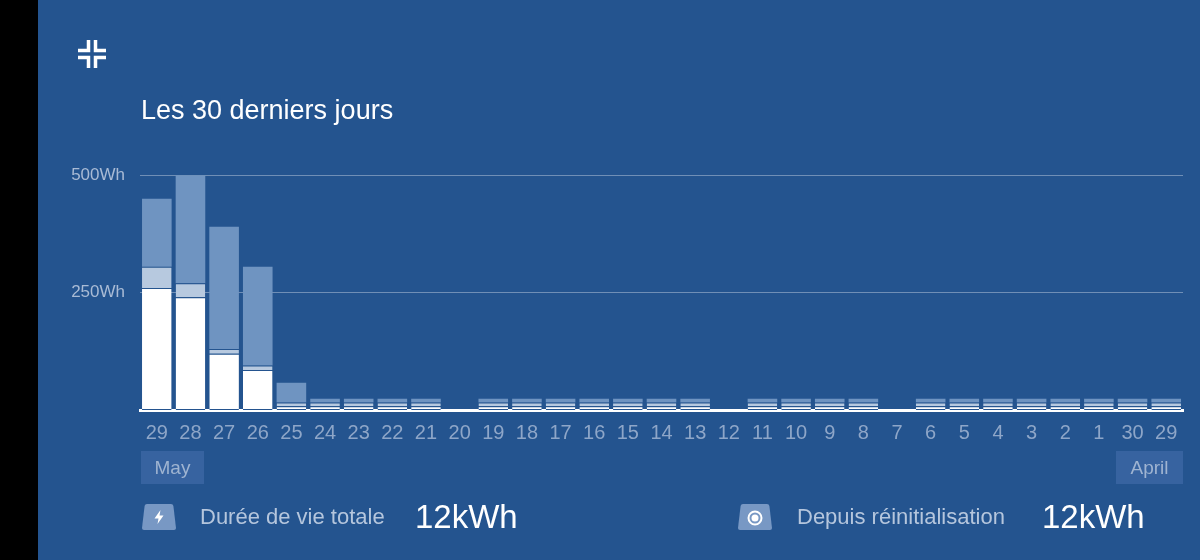 The width and height of the screenshot is (1200, 560). I want to click on x-tick-label: 23, so click(358, 431).